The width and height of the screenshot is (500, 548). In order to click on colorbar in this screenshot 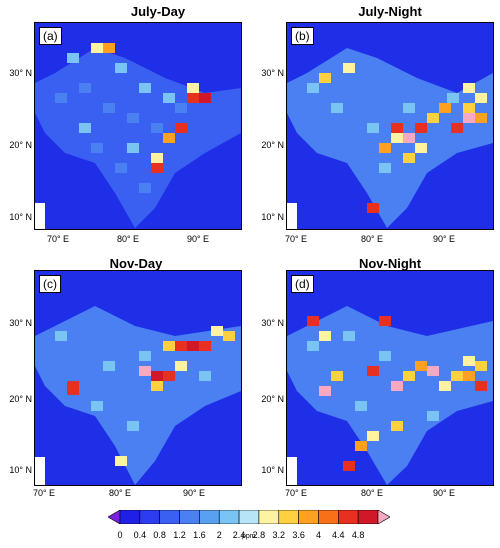, I will do `click(249, 517)`.